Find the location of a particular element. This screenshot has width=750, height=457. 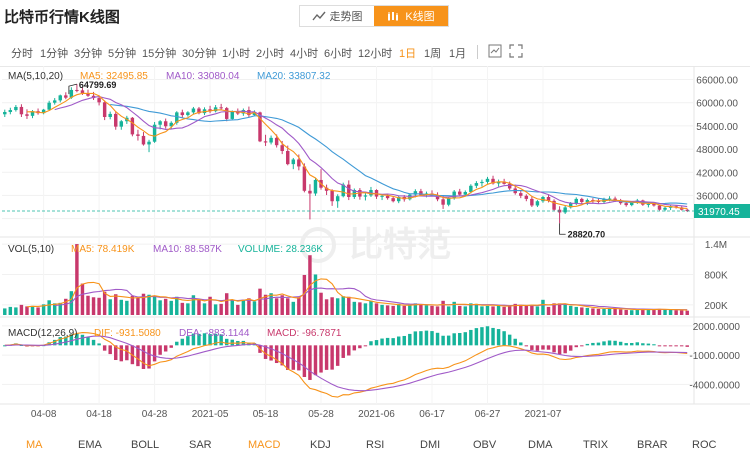

indicator-tab: BRAR is located at coordinates (652, 445).